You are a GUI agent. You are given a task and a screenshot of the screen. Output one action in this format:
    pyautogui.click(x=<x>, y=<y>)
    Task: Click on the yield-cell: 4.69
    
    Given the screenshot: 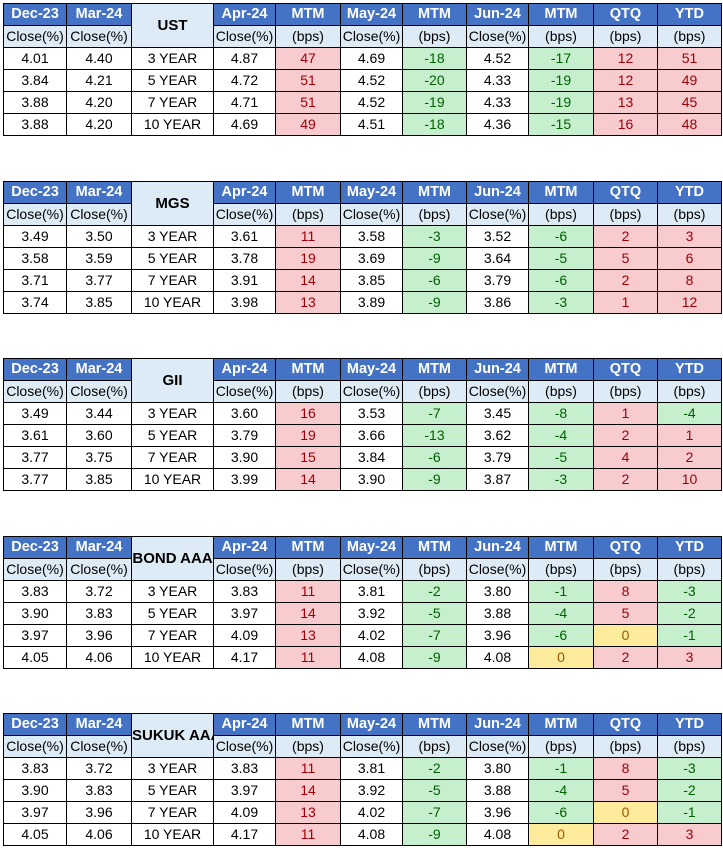 What is the action you would take?
    pyautogui.click(x=371, y=58)
    